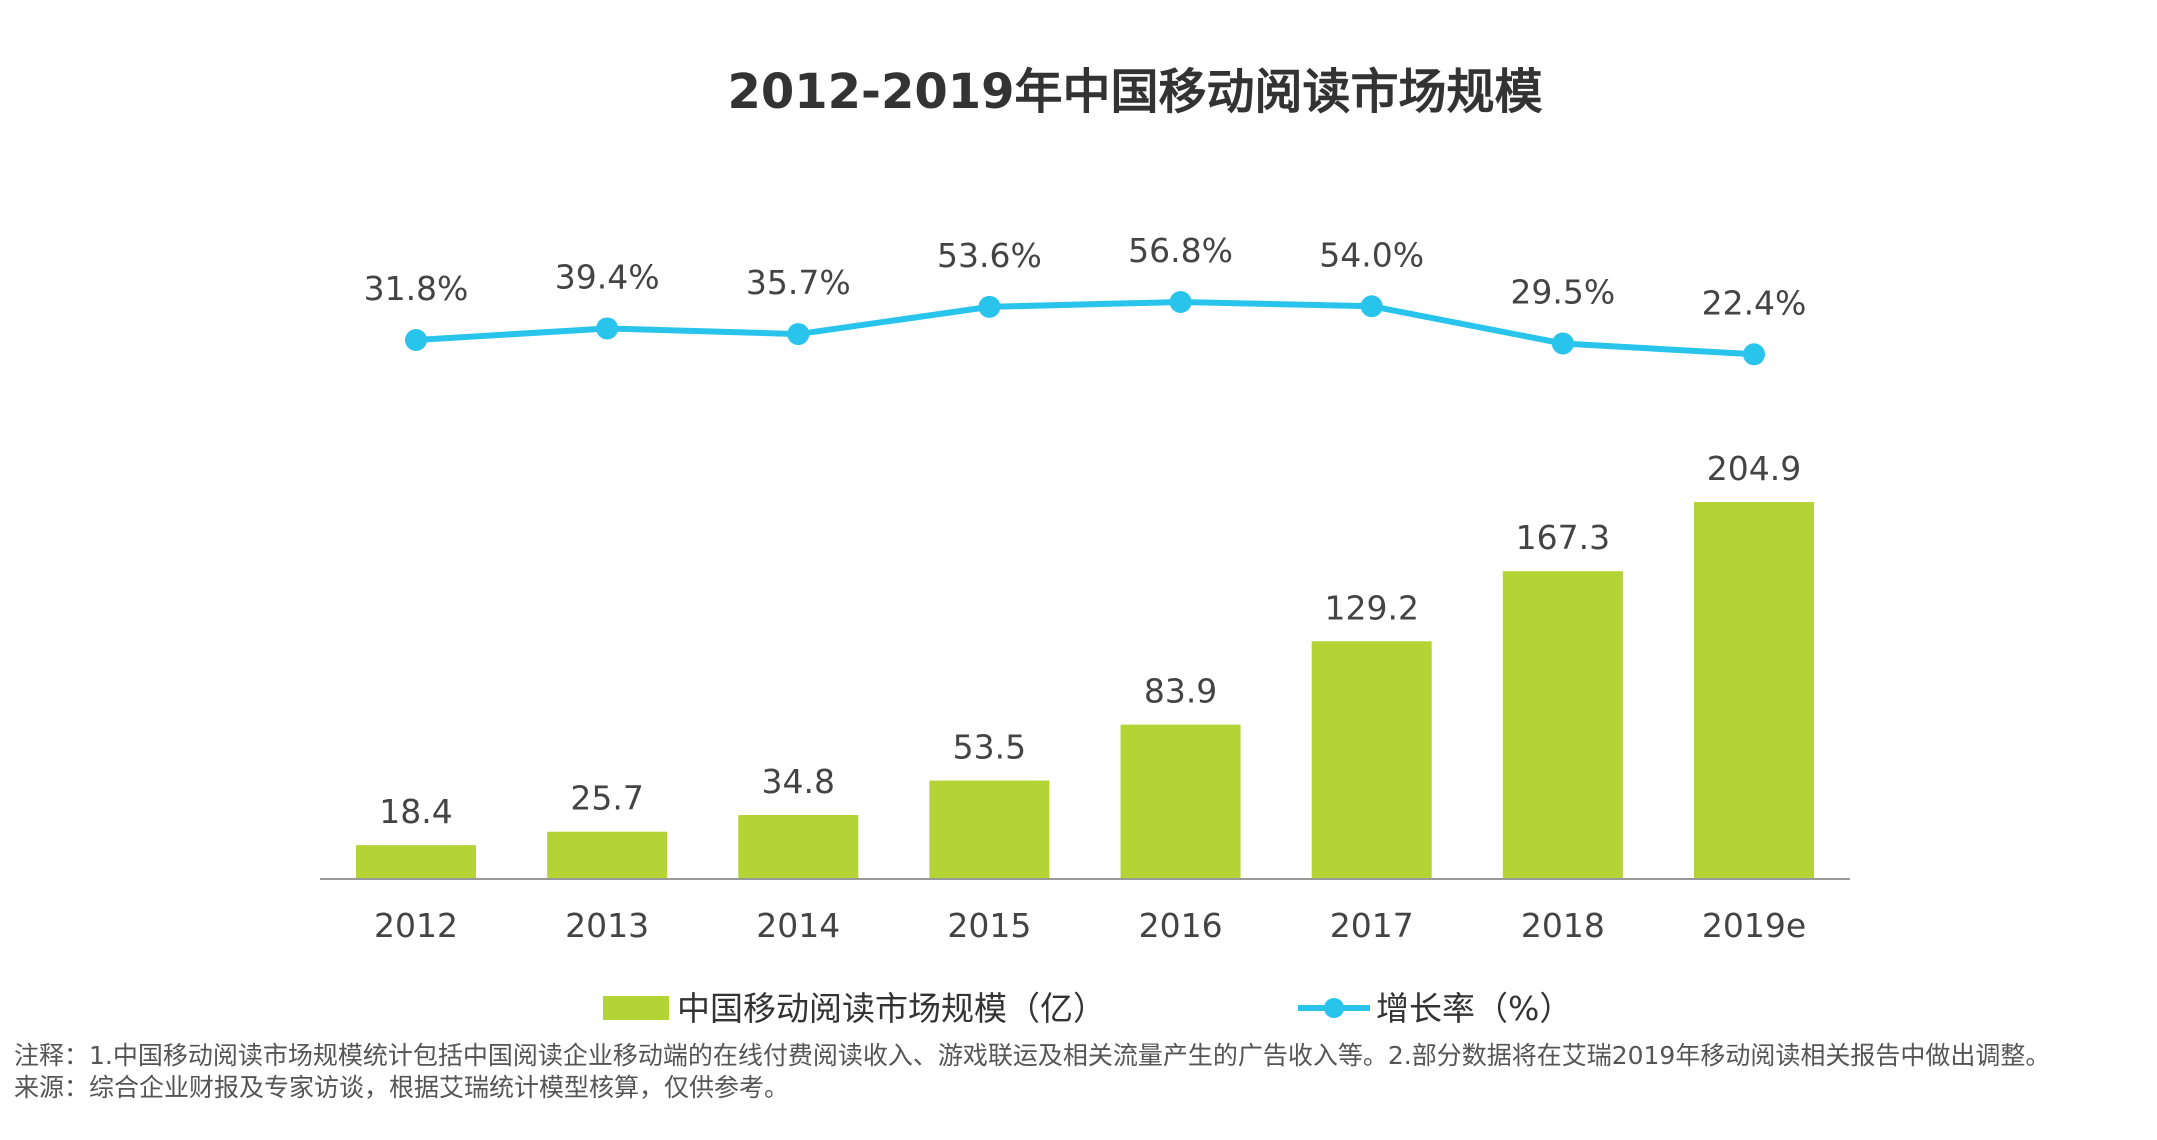  What do you see at coordinates (1754, 468) in the screenshot?
I see `bar-value-label: 204.9` at bounding box center [1754, 468].